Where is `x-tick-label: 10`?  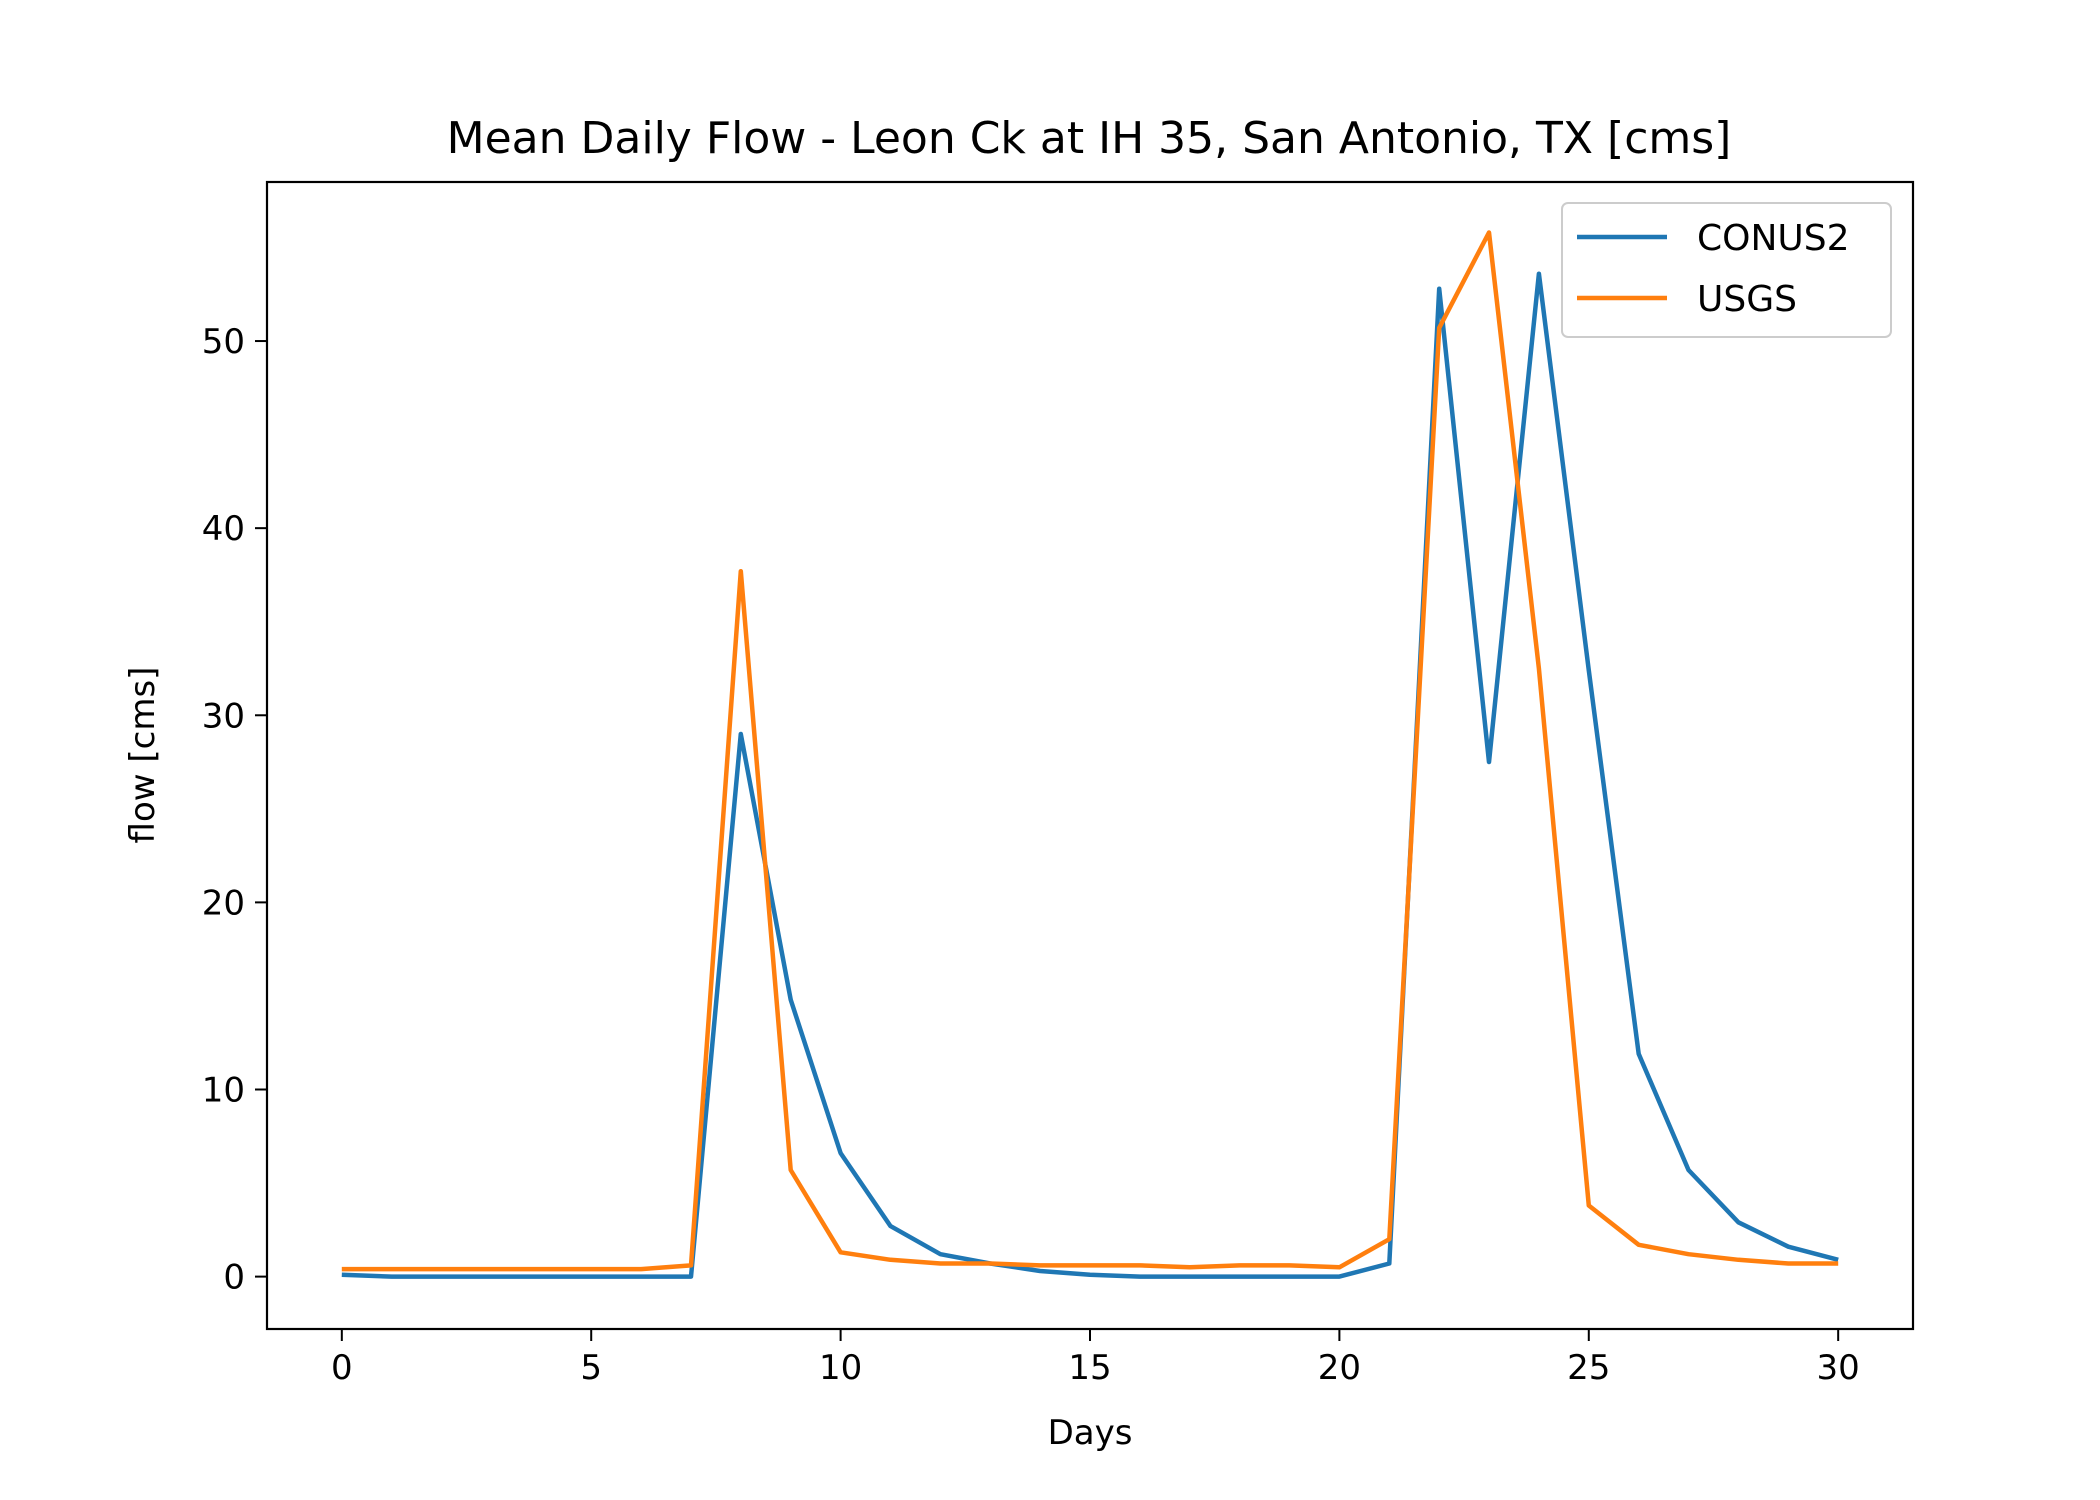 x-tick-label: 10 is located at coordinates (840, 1368).